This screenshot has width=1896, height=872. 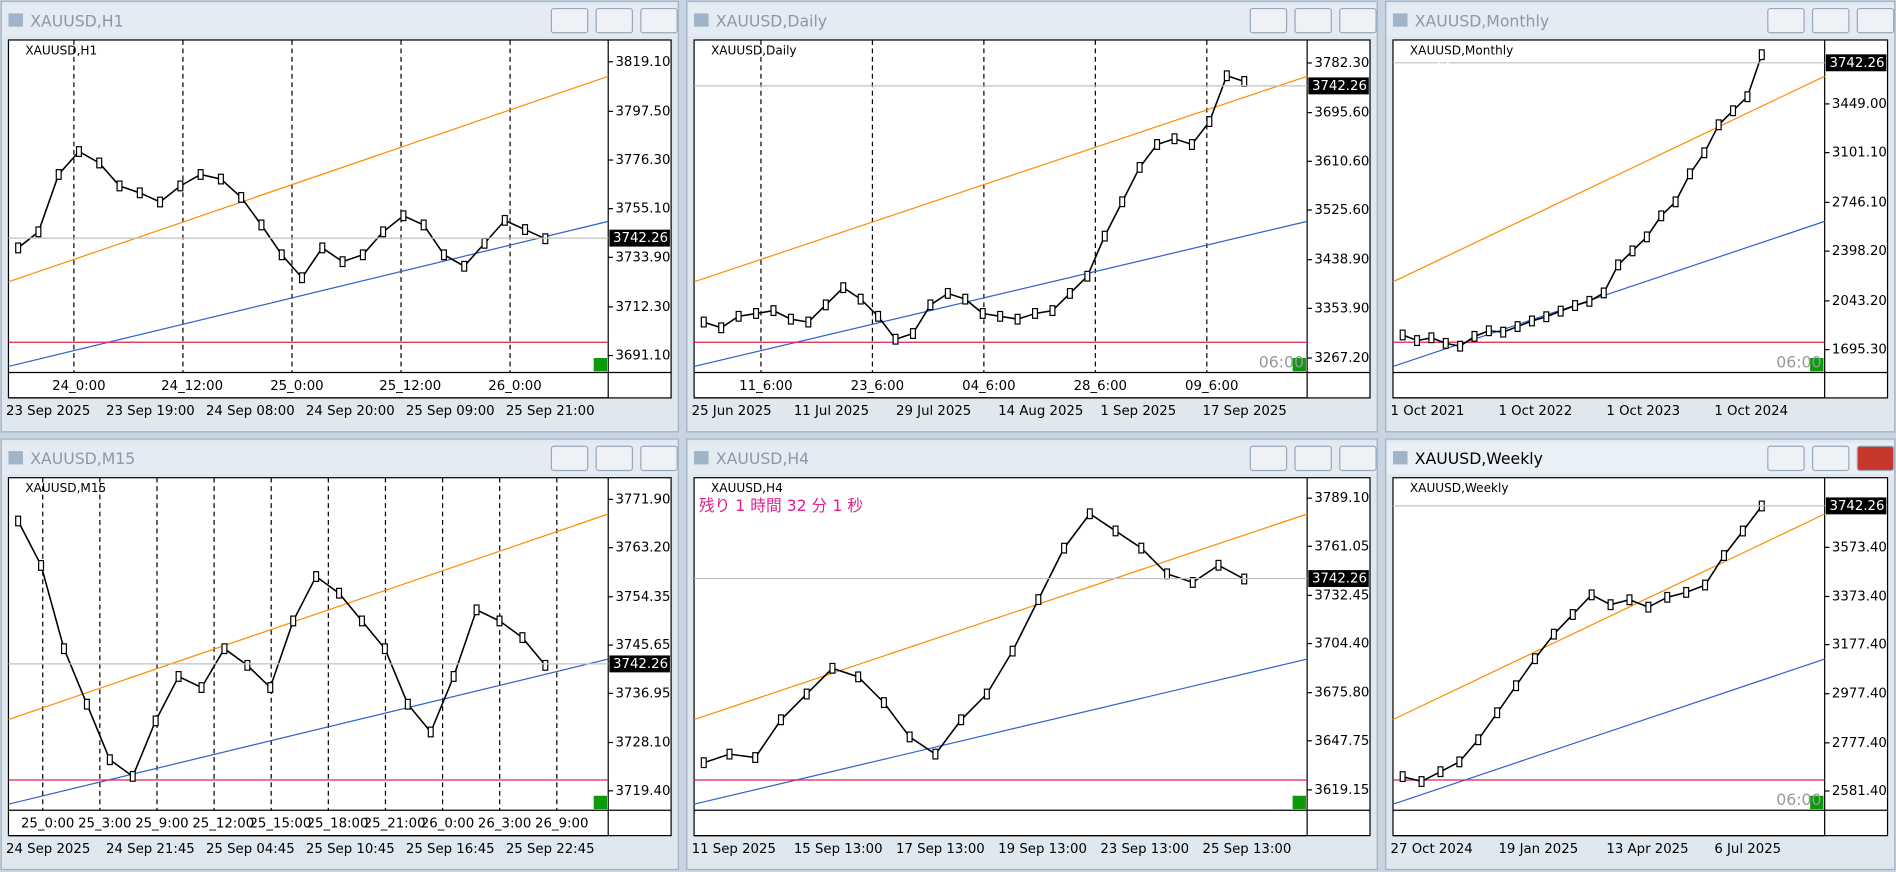 What do you see at coordinates (1859, 104) in the screenshot?
I see `y-tick-label: 3449.00` at bounding box center [1859, 104].